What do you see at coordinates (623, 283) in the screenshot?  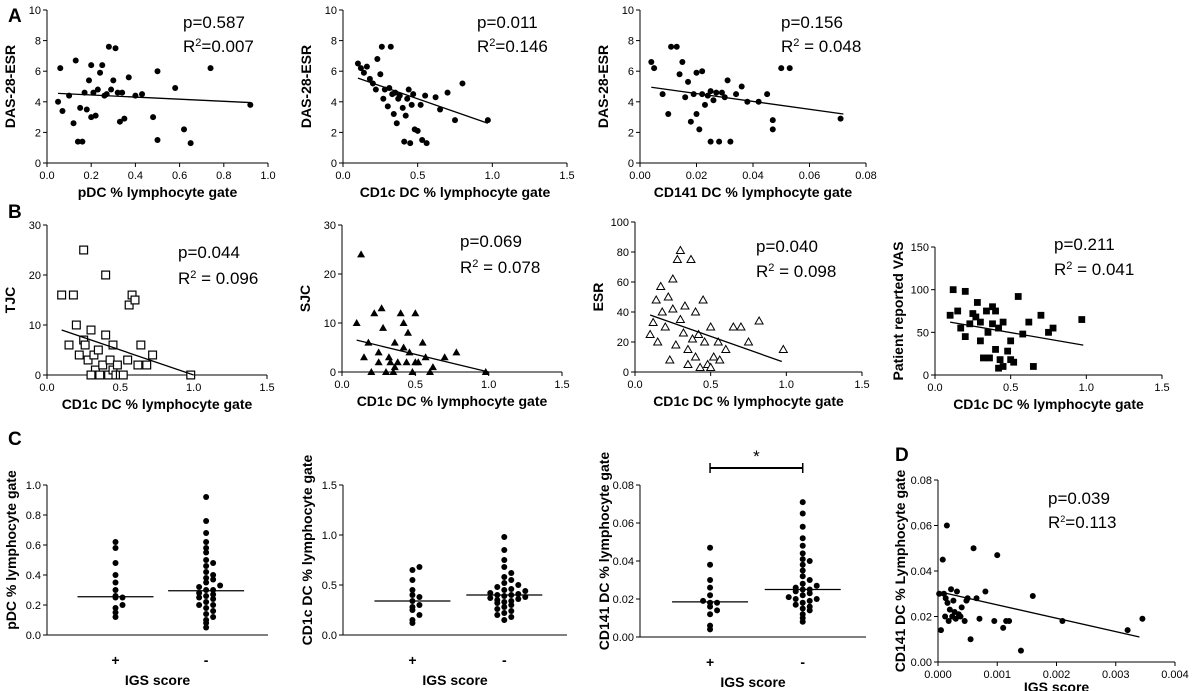 I see `y-tick-label: 60` at bounding box center [623, 283].